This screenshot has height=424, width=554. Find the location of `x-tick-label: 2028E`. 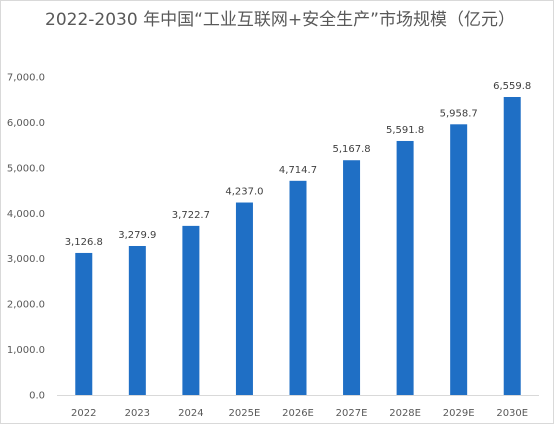

x-tick-label: 2028E is located at coordinates (405, 413).